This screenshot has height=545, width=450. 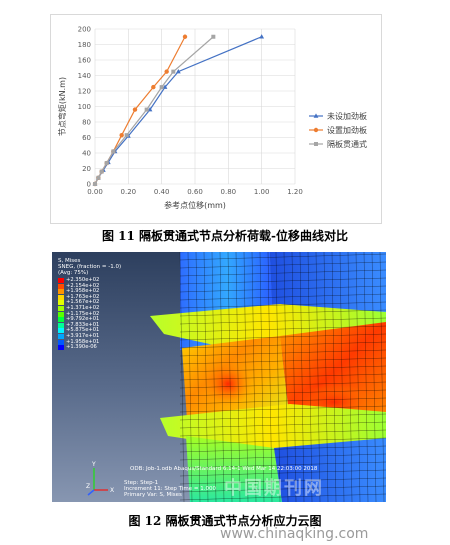 What do you see at coordinates (84, 107) in the screenshot?
I see `y-tick-label: 100` at bounding box center [84, 107].